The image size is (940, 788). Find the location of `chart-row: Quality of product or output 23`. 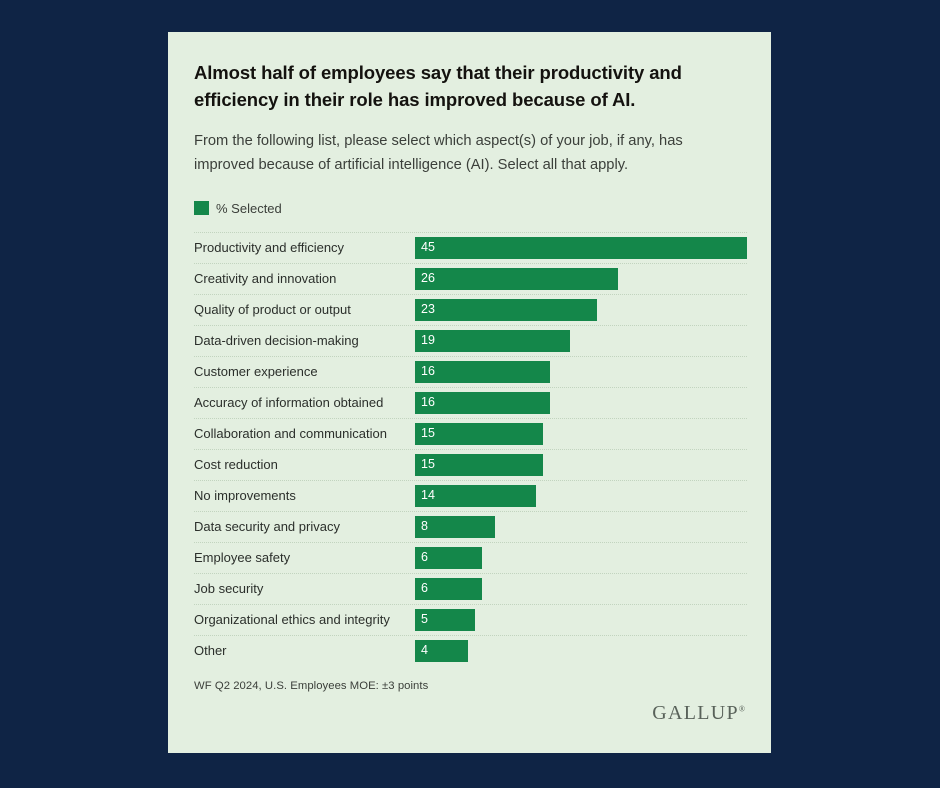

chart-row: Quality of product or output 23 is located at coordinates (470, 309).